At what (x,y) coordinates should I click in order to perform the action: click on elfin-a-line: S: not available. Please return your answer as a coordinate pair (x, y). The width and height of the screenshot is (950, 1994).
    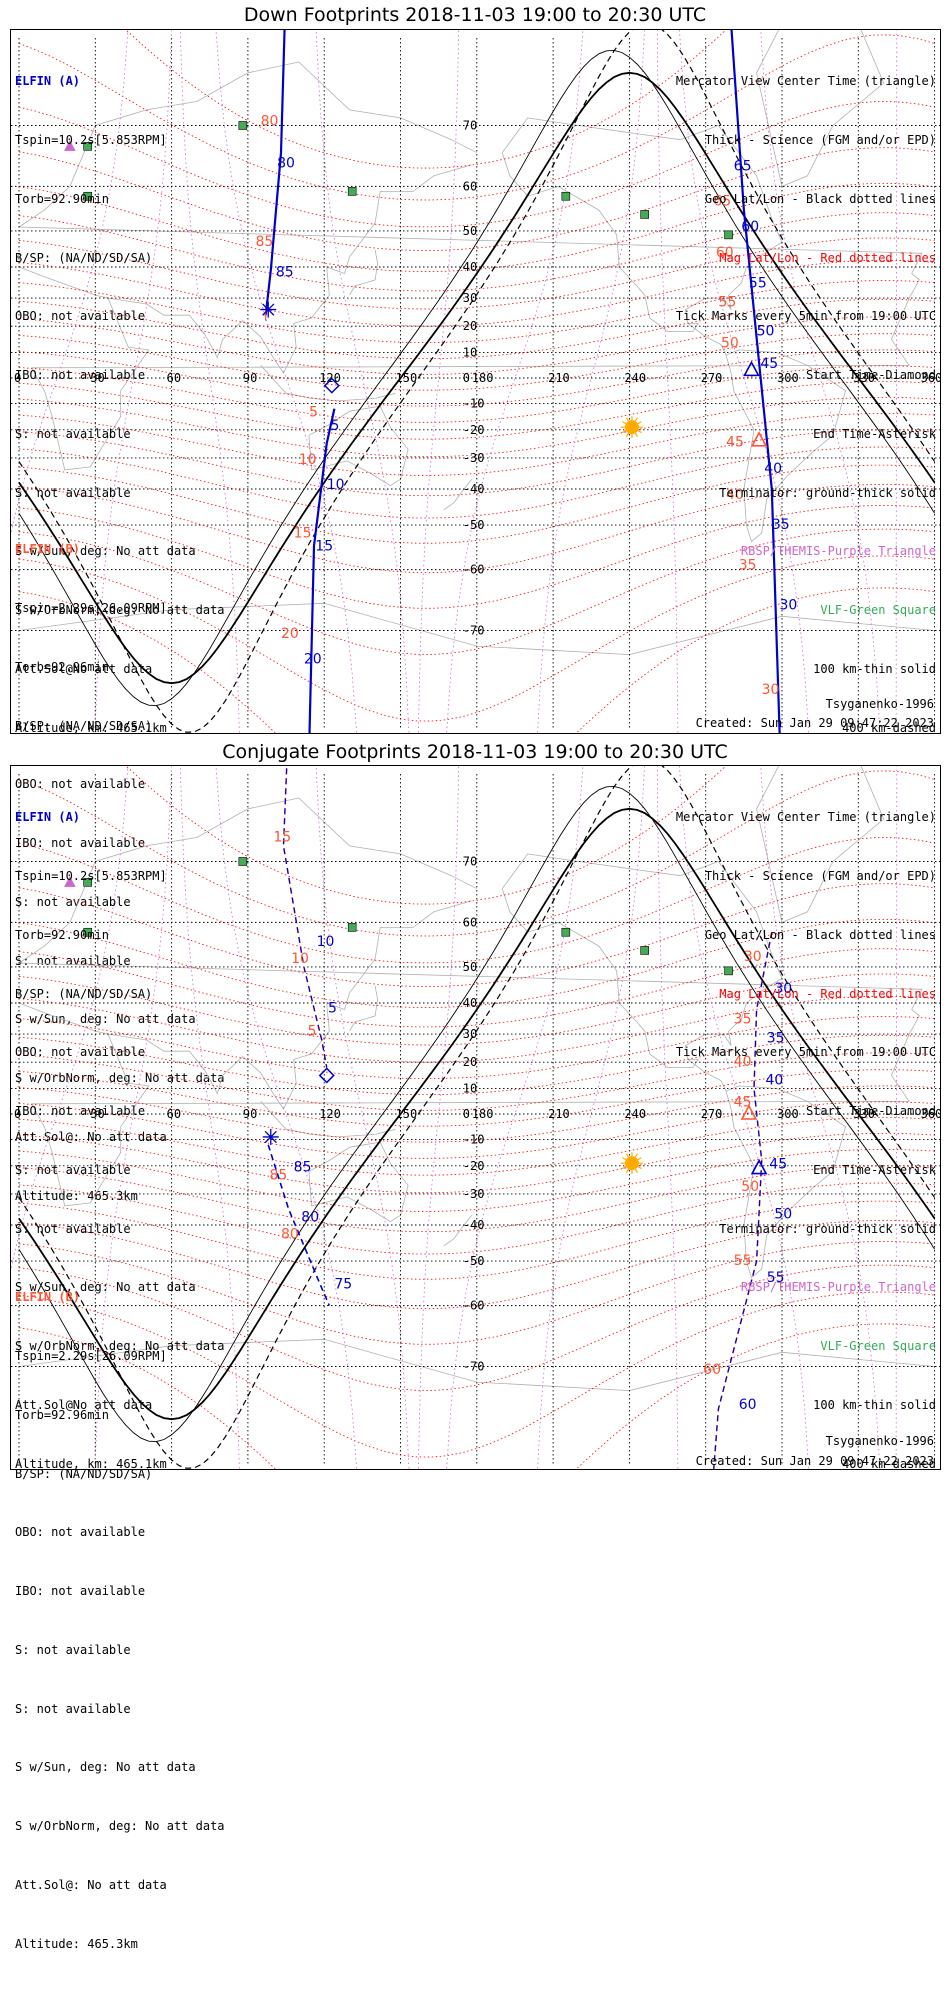
    Looking at the image, I should click on (73, 1228).